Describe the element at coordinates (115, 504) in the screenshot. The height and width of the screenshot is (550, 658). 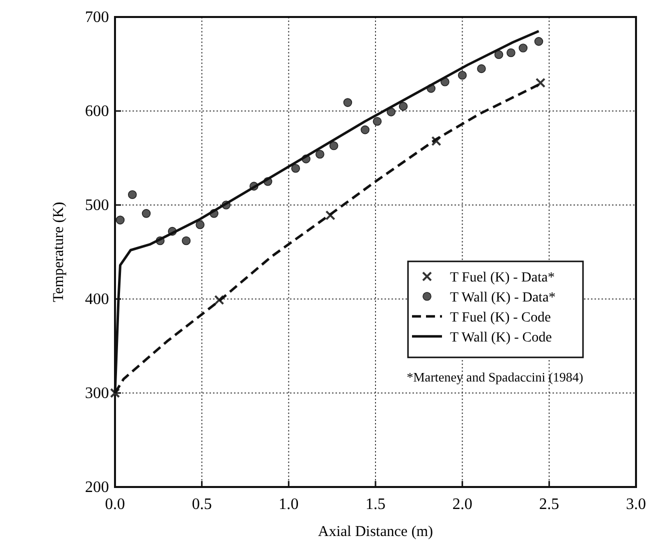
I see `x-tick-label: 0.0` at that location.